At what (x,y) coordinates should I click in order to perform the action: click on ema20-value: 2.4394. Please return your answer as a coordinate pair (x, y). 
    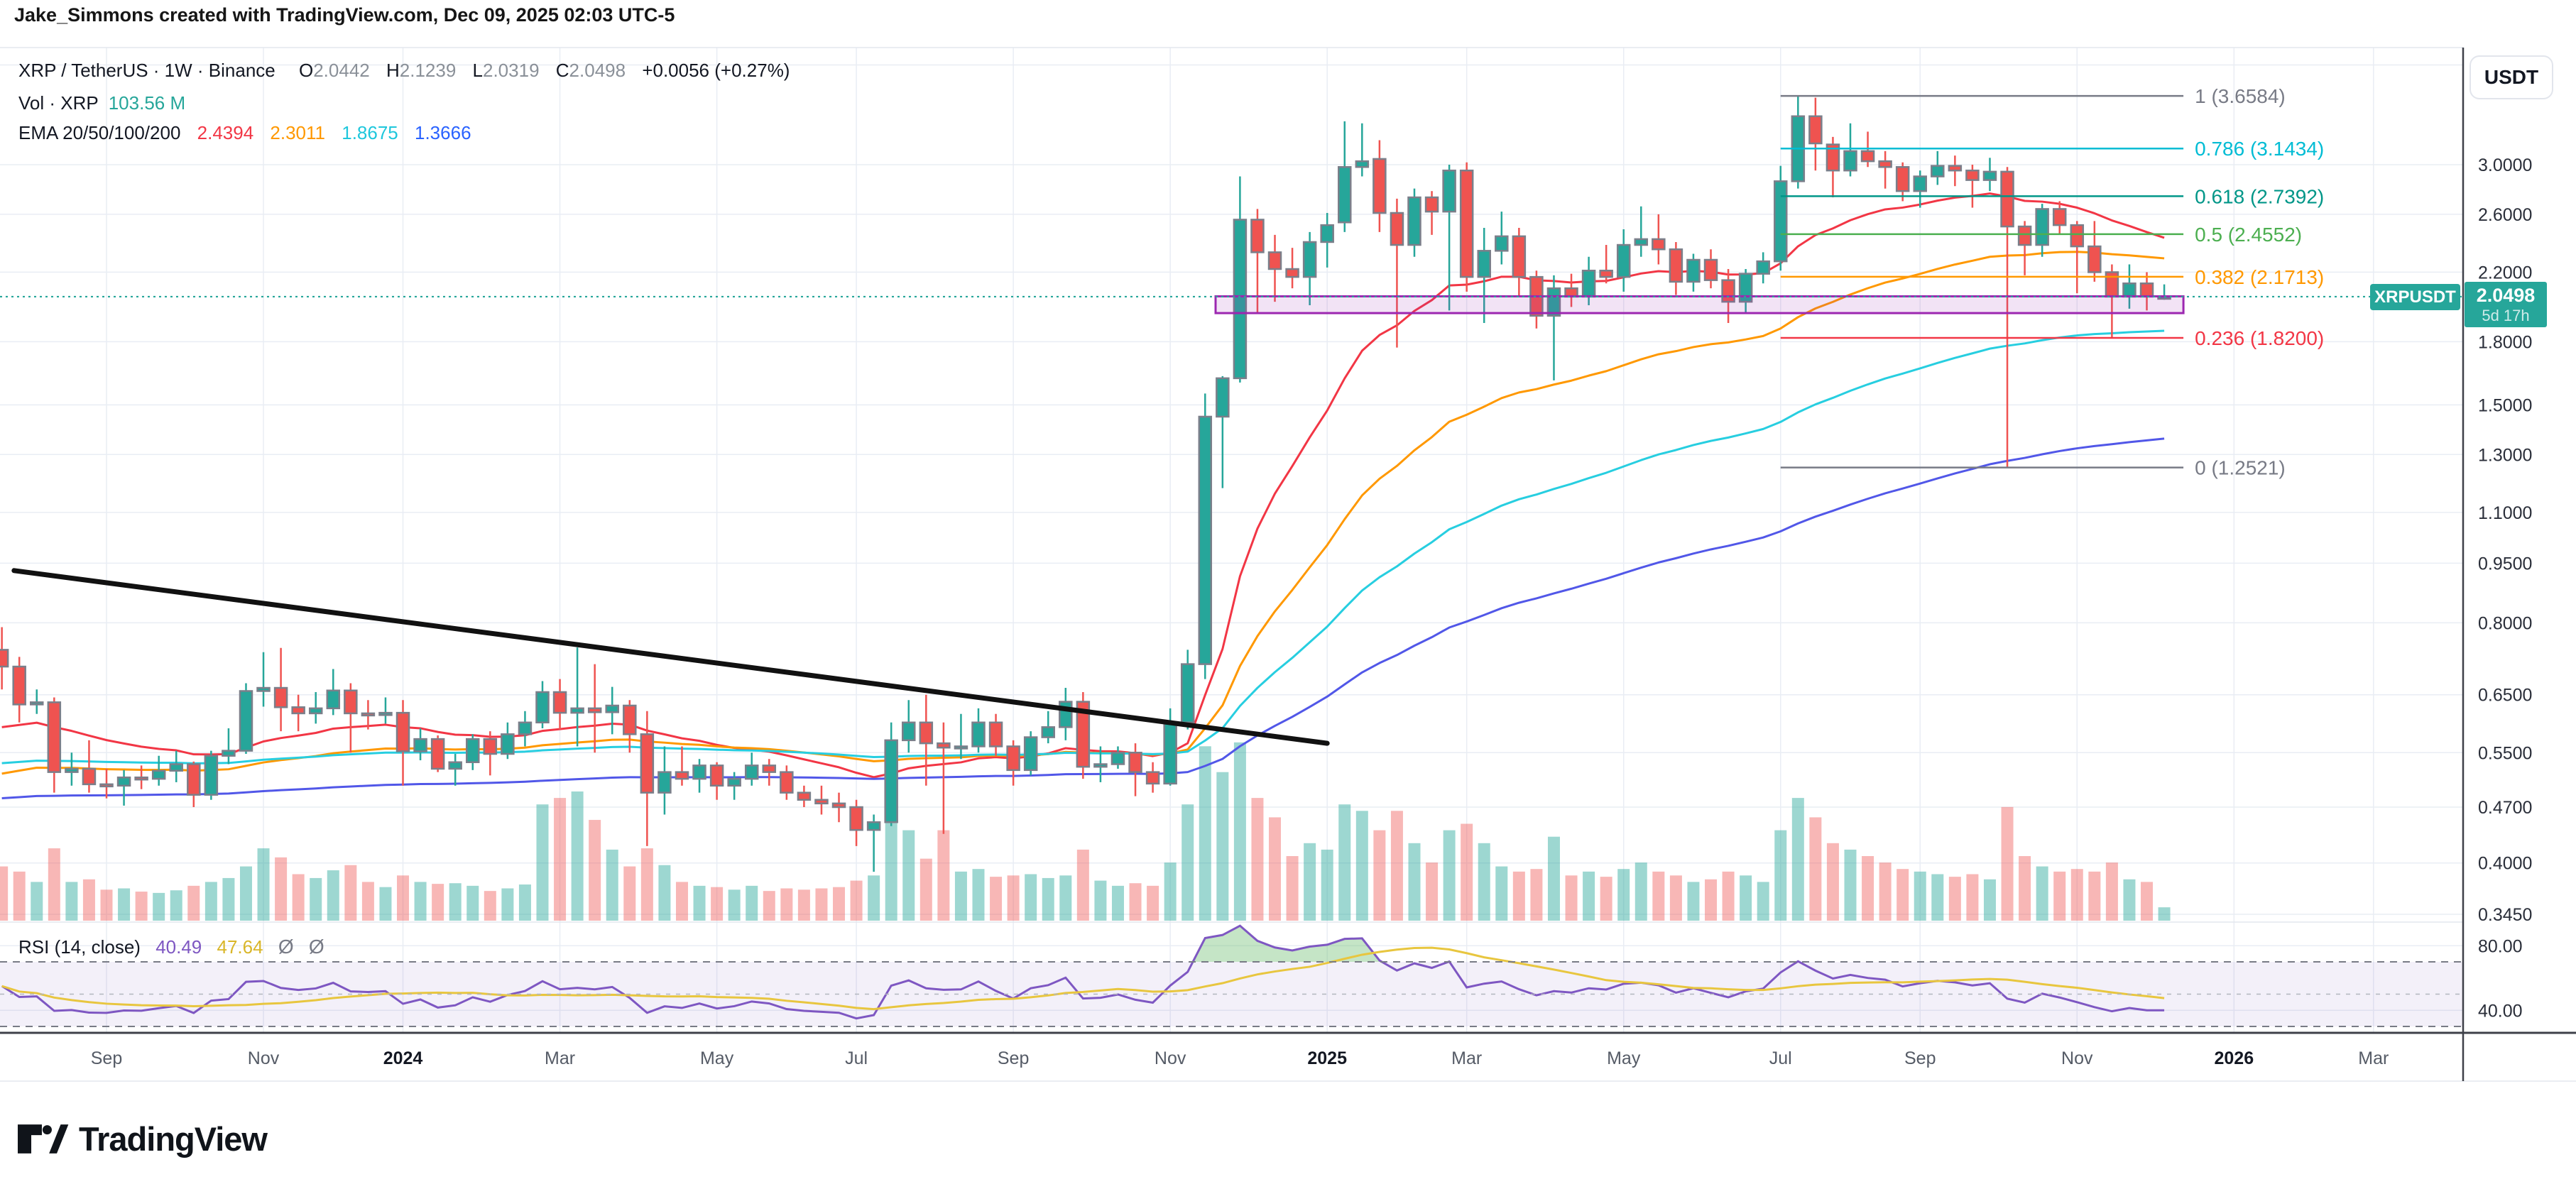
    Looking at the image, I should click on (225, 132).